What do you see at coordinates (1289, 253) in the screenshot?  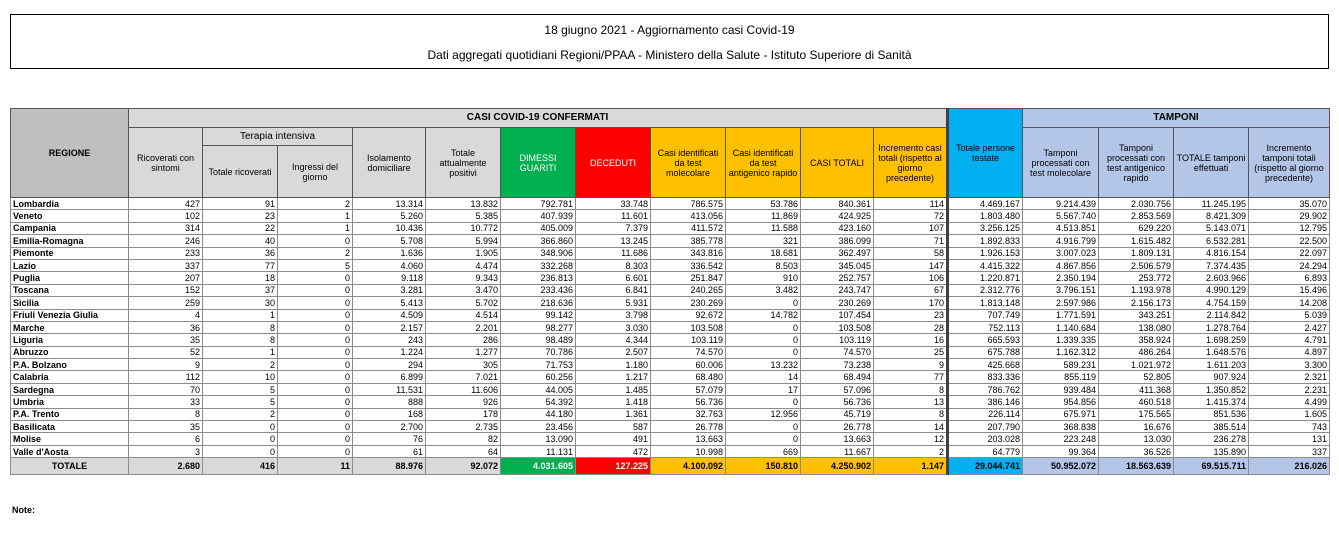 I see `value-cell: 22.097` at bounding box center [1289, 253].